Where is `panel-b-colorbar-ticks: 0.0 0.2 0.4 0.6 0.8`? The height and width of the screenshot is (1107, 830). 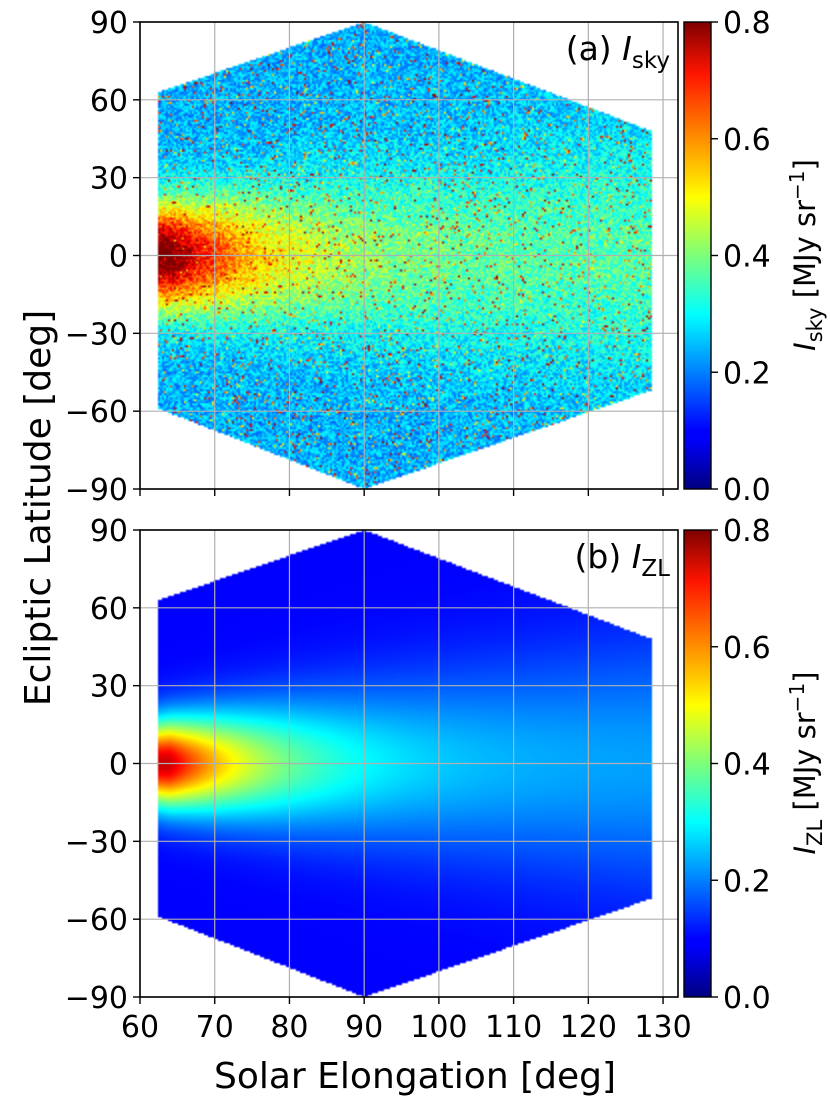 panel-b-colorbar-ticks: 0.0 0.2 0.4 0.6 0.8 is located at coordinates (741, 765).